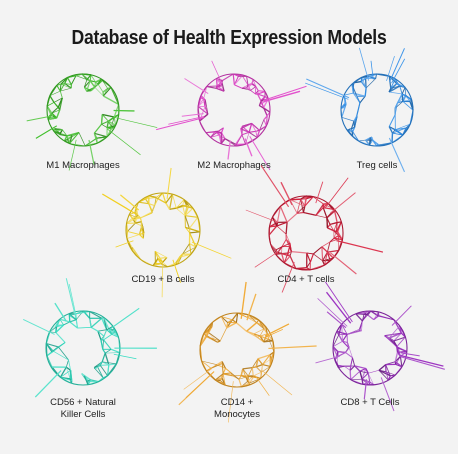 The height and width of the screenshot is (454, 458). I want to click on cell-label: M1 Macrophages, so click(83, 165).